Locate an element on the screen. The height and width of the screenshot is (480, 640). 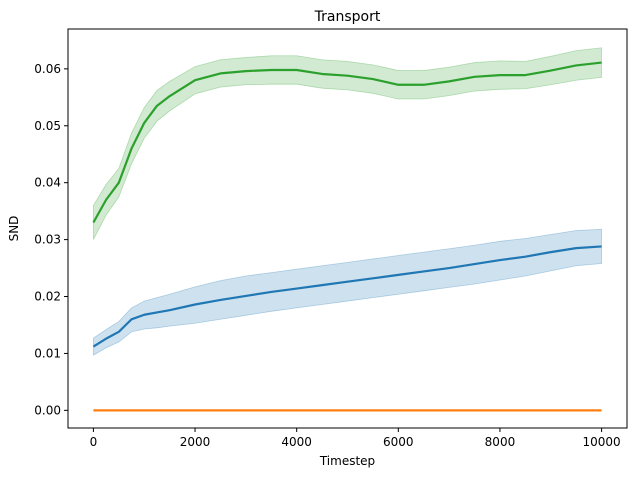
chart-title: Transport is located at coordinates (347, 17).